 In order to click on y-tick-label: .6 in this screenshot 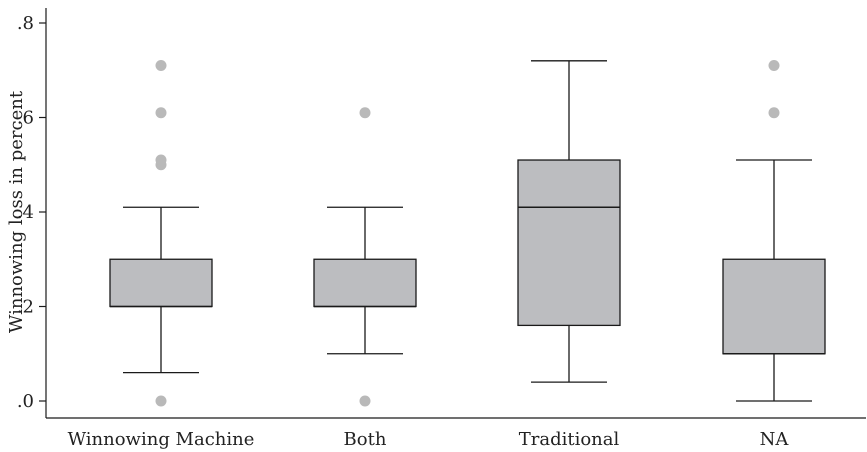, I will do `click(25, 118)`.